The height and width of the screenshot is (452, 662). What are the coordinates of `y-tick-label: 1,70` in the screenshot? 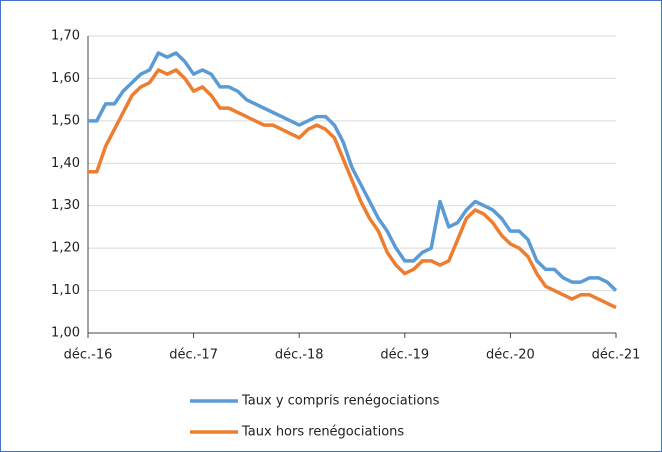 It's located at (65, 36).